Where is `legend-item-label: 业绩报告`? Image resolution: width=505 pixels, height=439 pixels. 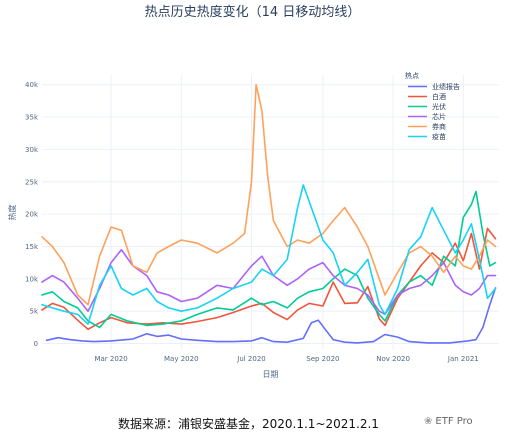
legend-item-label: 业绩报告 is located at coordinates (446, 86).